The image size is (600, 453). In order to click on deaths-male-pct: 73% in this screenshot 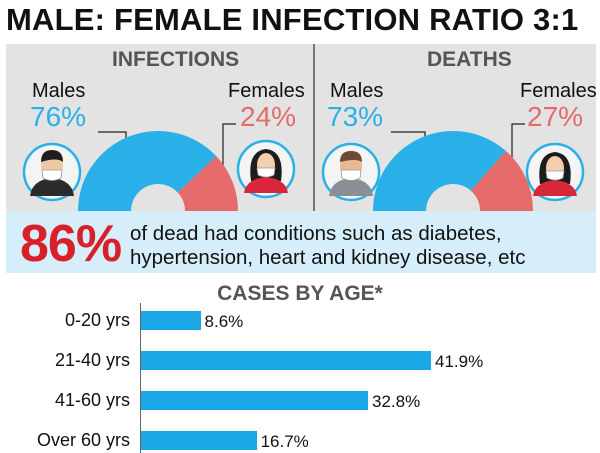, I will do `click(355, 116)`.